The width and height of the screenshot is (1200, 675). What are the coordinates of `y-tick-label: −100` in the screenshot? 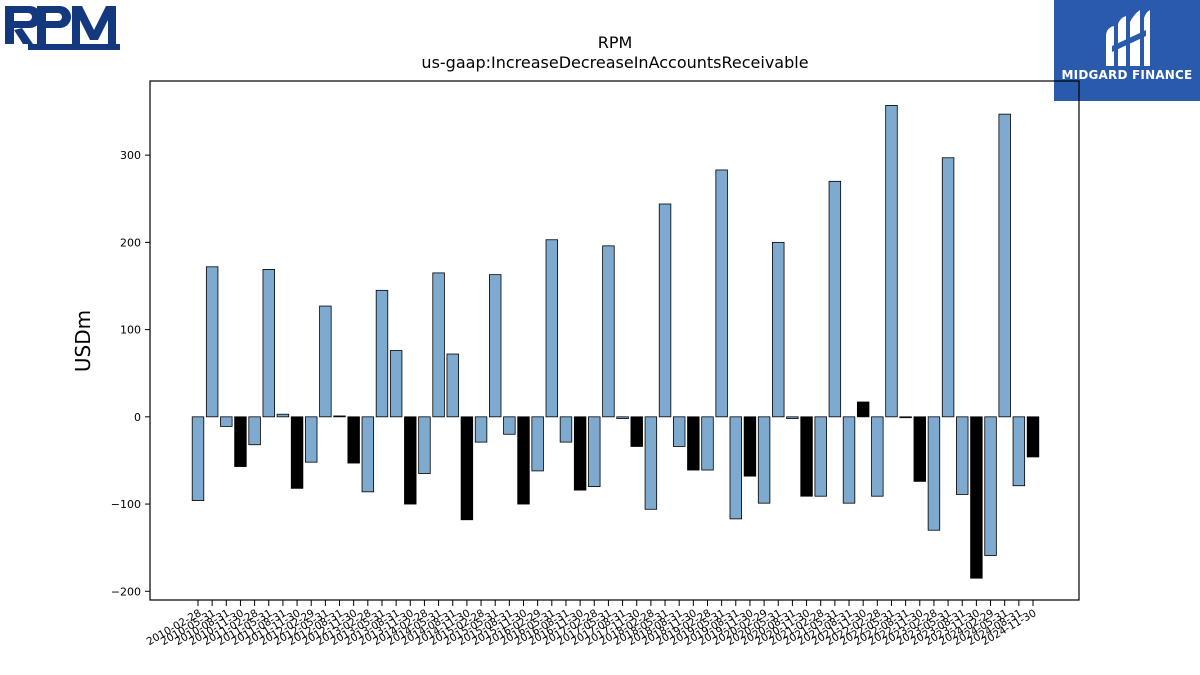 It's located at (126, 504).